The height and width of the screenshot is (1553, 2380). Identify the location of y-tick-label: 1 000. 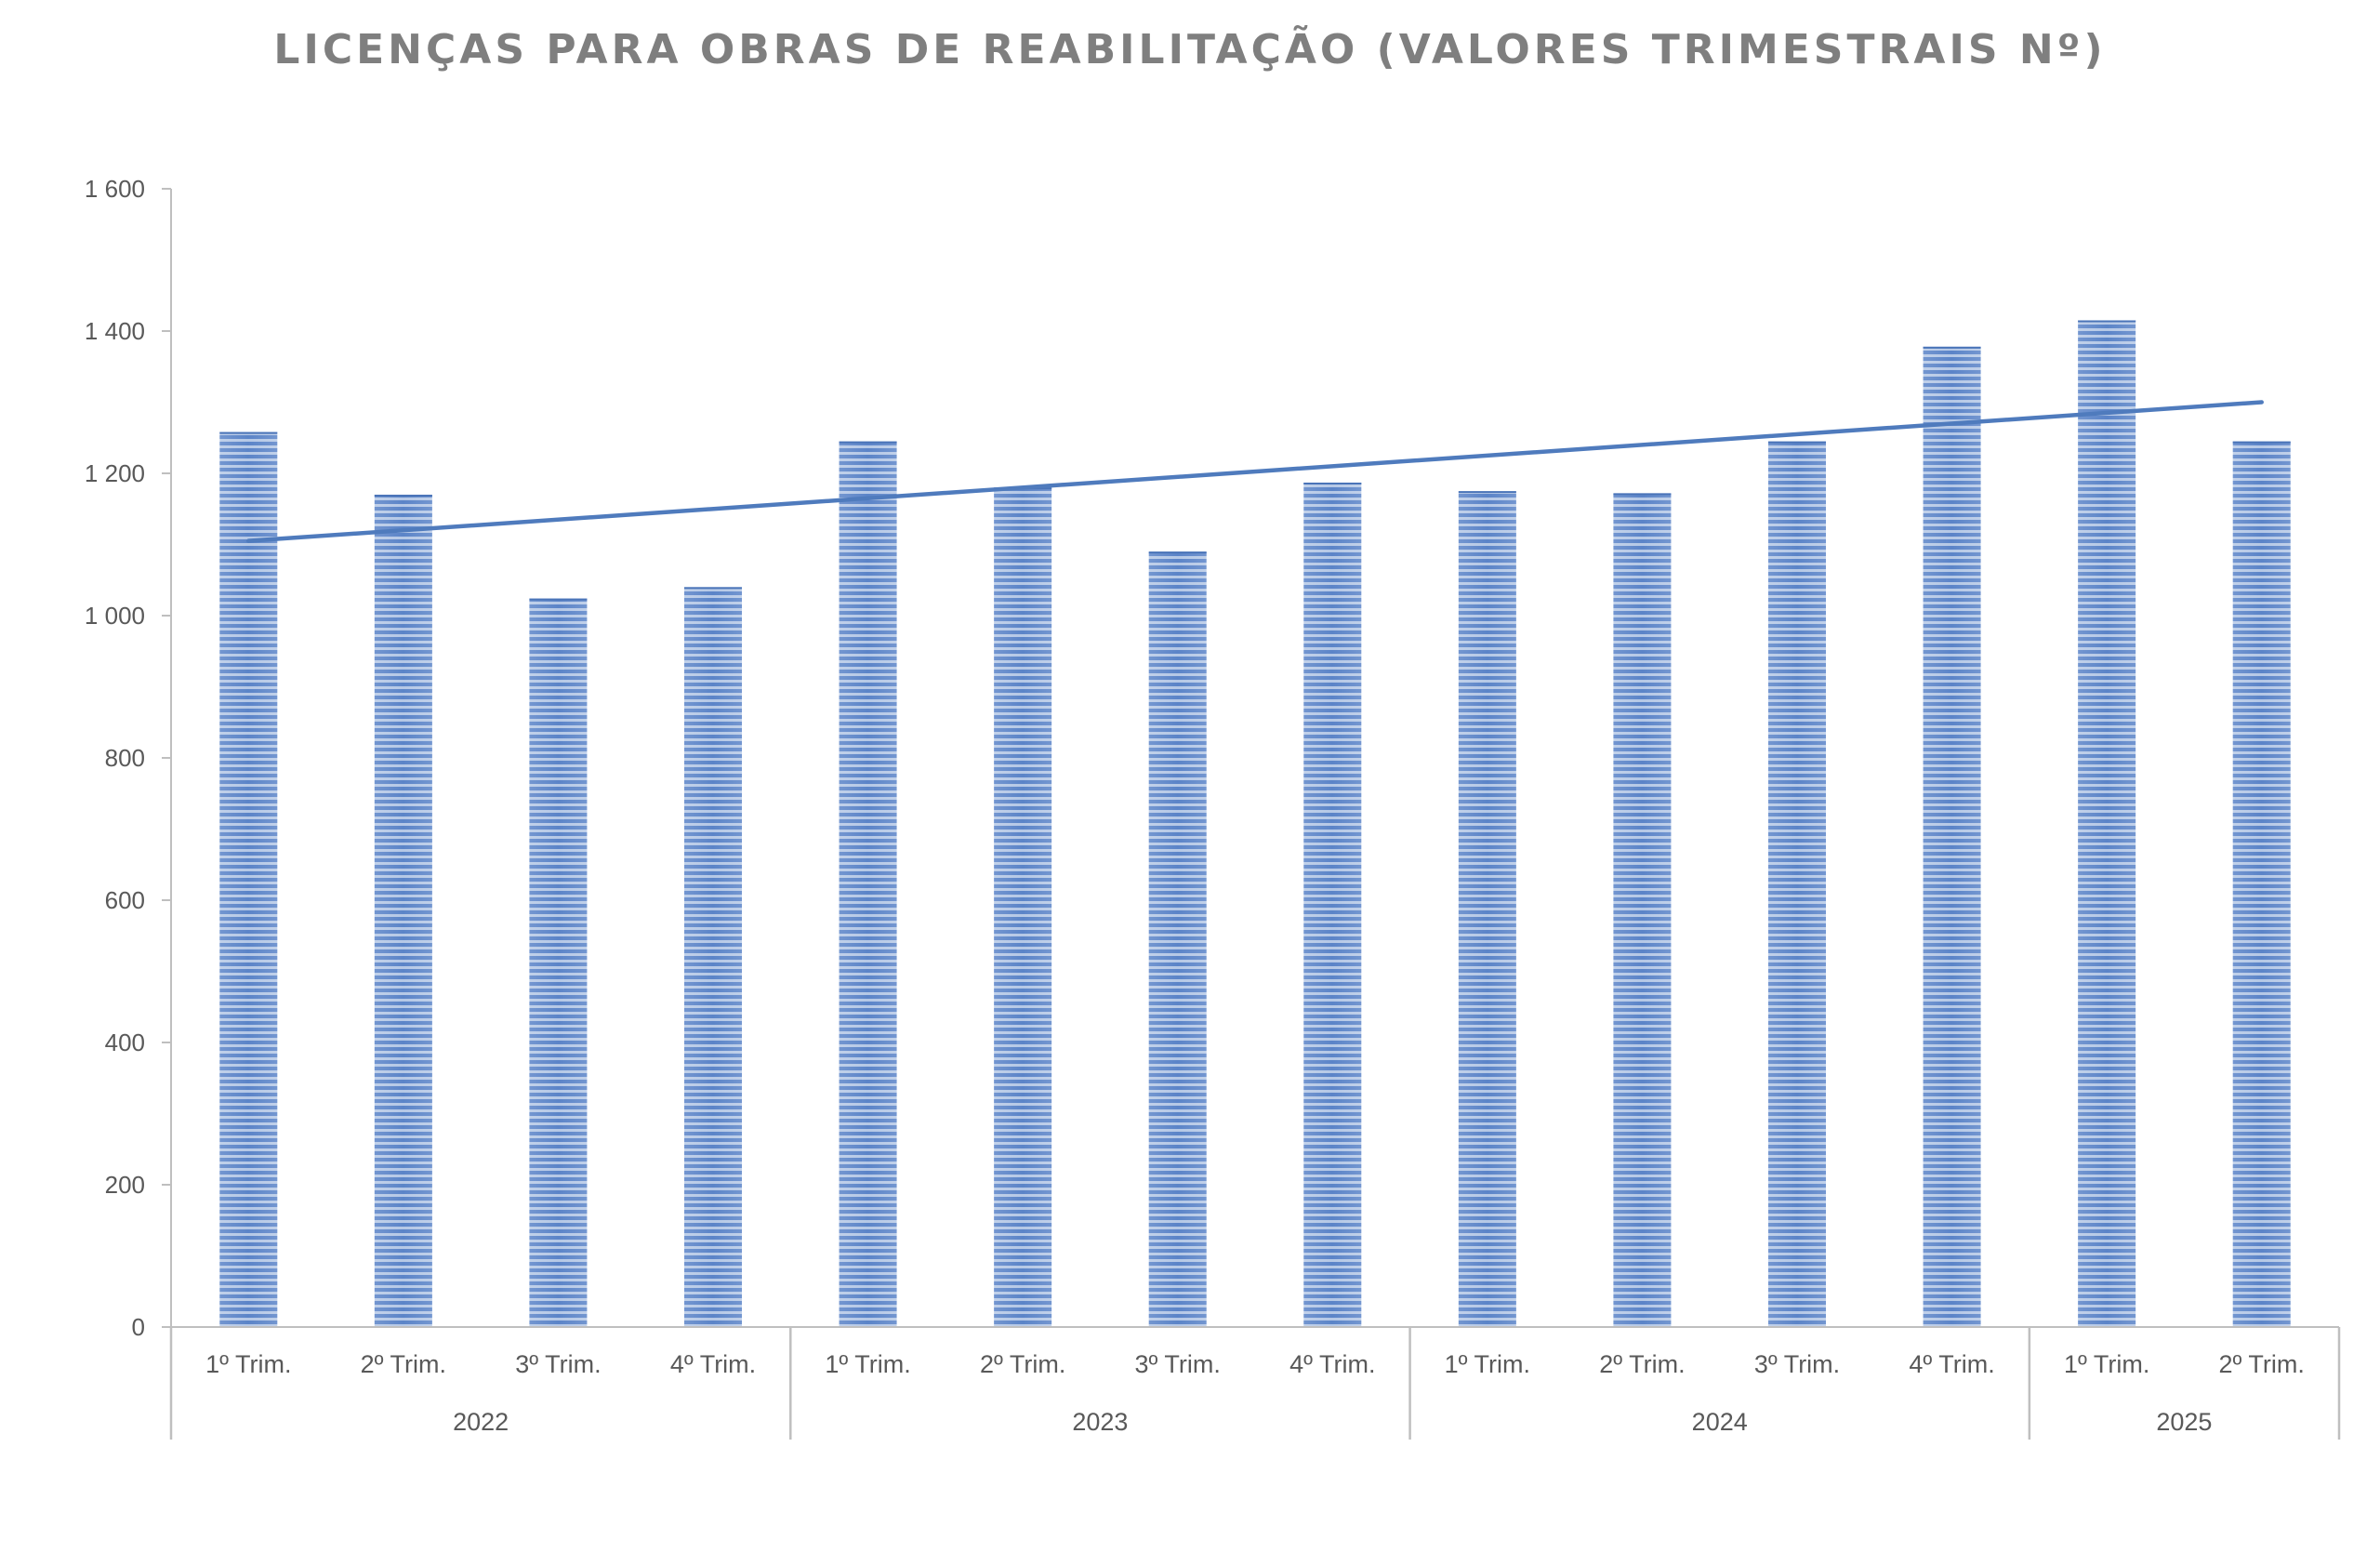
(115, 616).